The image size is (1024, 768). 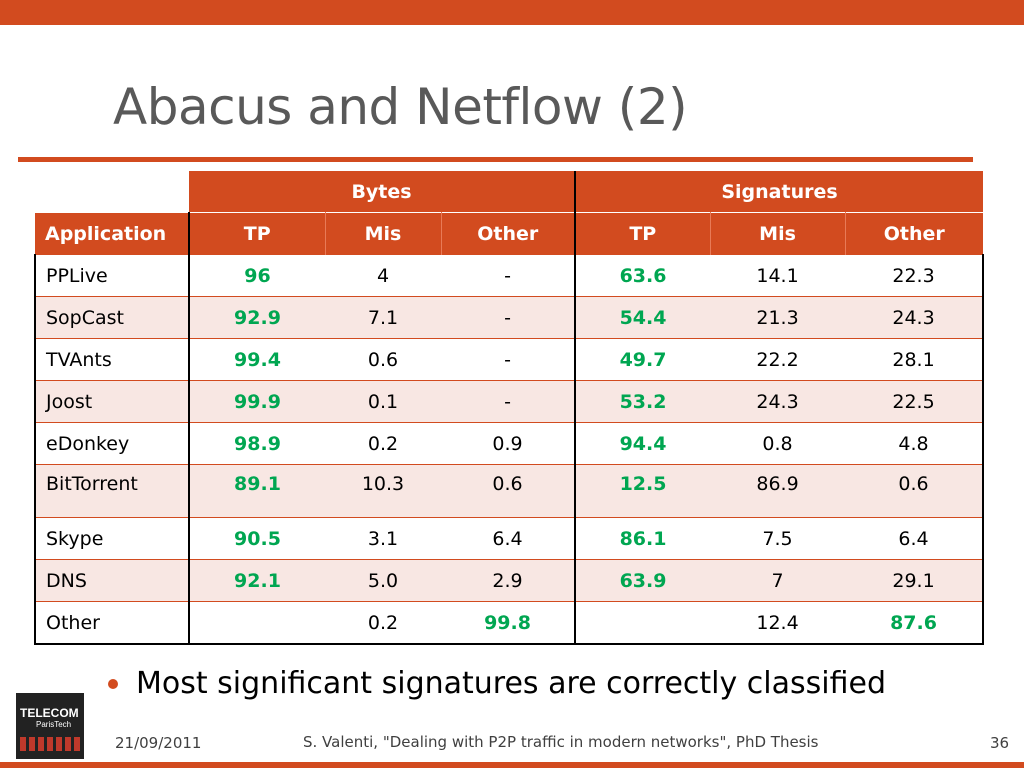 I want to click on bytes-mis-cell: 10.3, so click(x=383, y=491).